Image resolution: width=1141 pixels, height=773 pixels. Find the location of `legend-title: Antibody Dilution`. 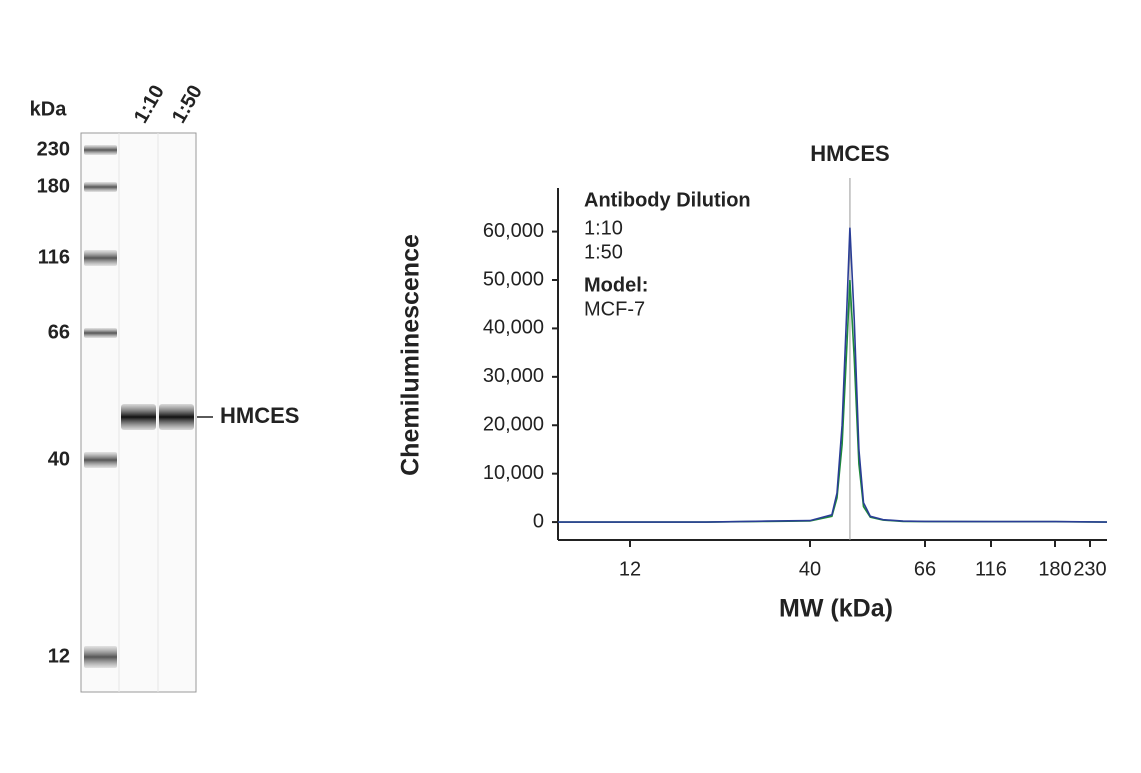

legend-title: Antibody Dilution is located at coordinates (667, 200).